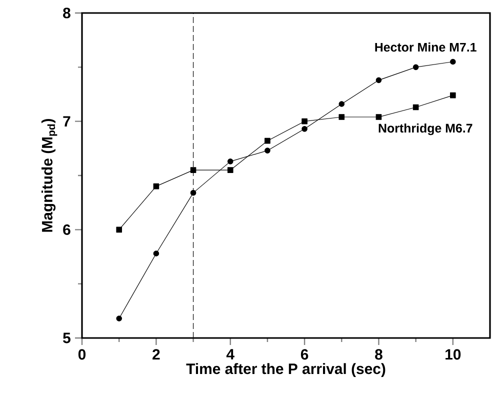 The width and height of the screenshot is (492, 413). Describe the element at coordinates (425, 47) in the screenshot. I see `series-label: Hector Mine M7.1` at that location.